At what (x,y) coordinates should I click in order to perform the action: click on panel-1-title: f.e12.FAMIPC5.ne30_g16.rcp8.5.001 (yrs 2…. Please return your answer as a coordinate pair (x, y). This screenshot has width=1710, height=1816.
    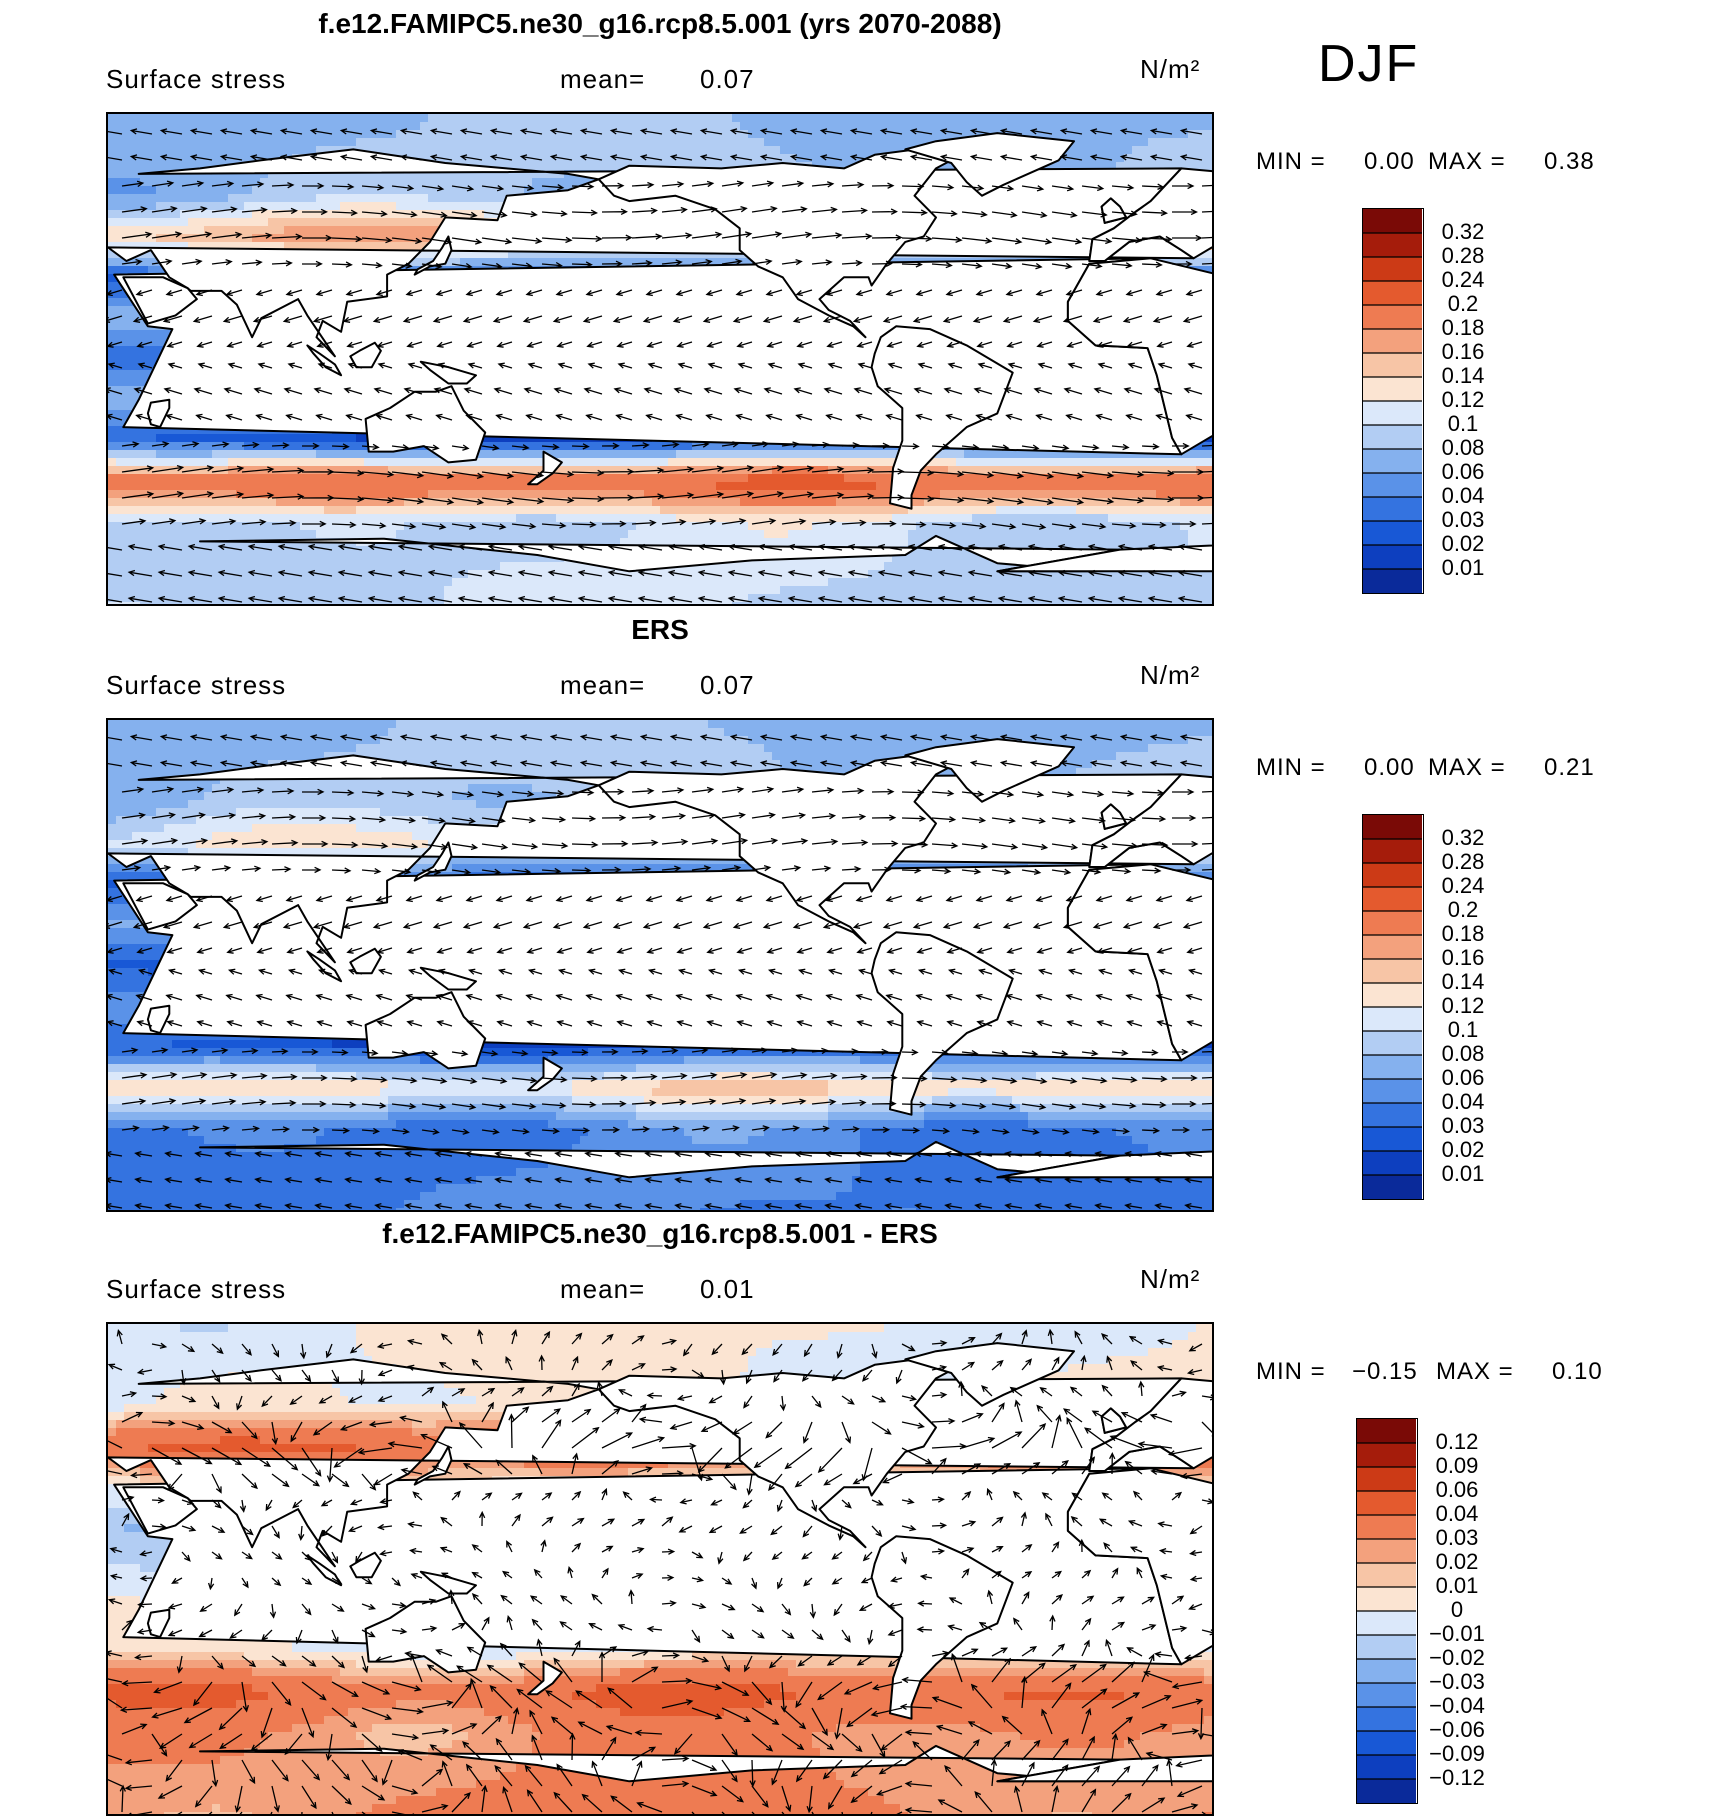
    Looking at the image, I should click on (660, 24).